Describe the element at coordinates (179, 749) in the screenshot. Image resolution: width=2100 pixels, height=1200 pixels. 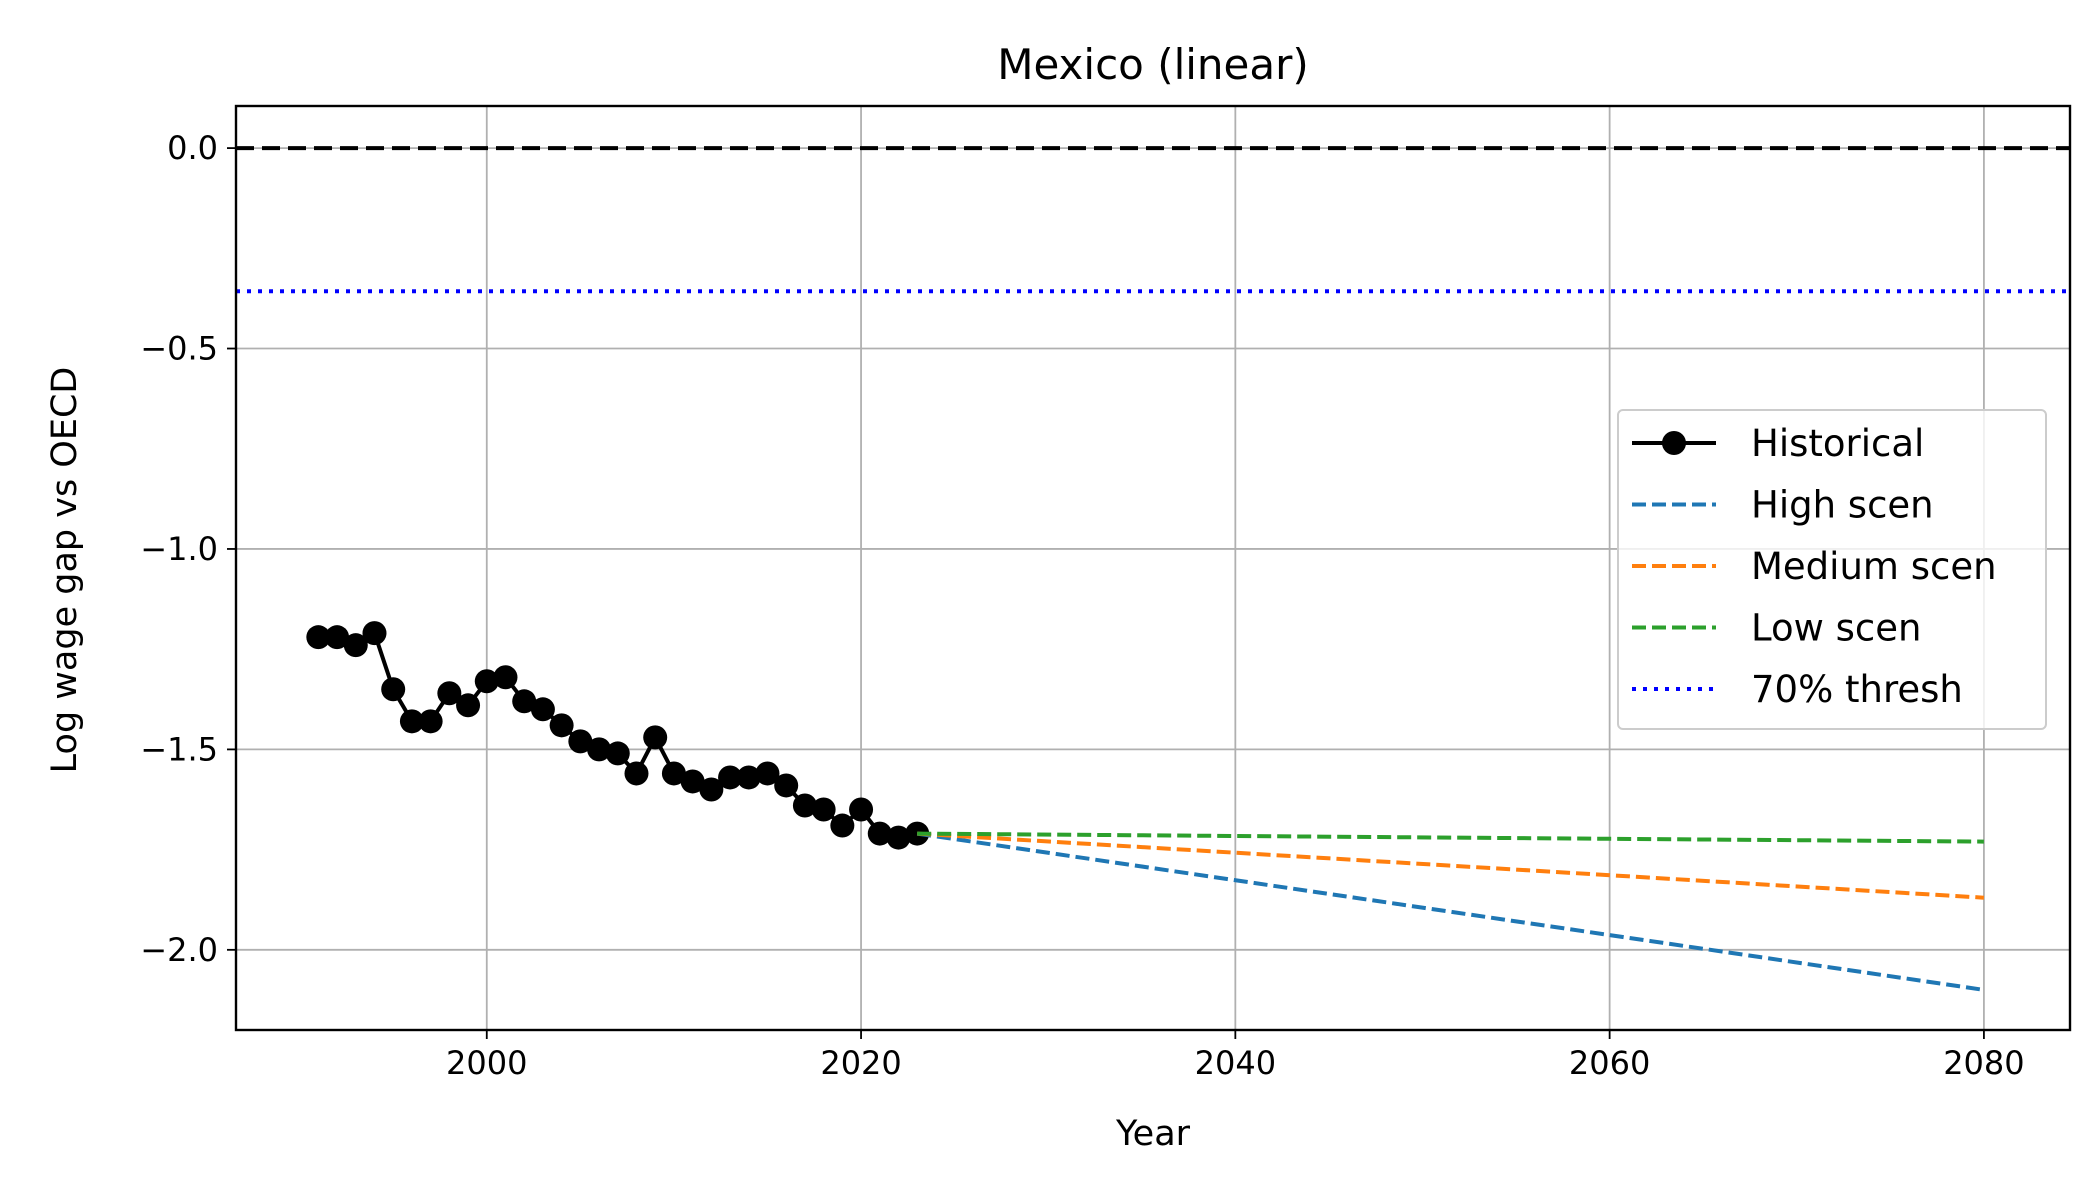
I see `y-tick-label: −1.5` at that location.